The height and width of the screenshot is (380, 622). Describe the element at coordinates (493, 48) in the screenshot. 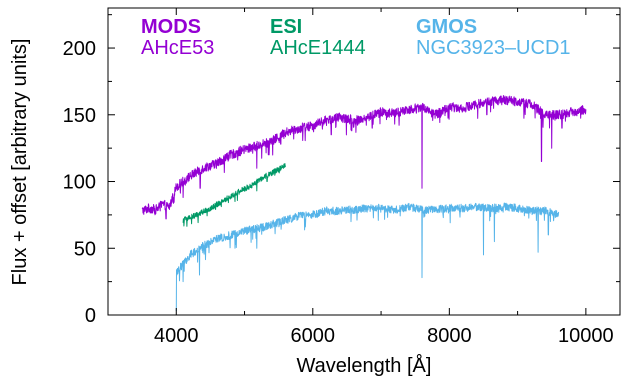

I see `legend-gmos-object: NGC3923–UCD1` at that location.